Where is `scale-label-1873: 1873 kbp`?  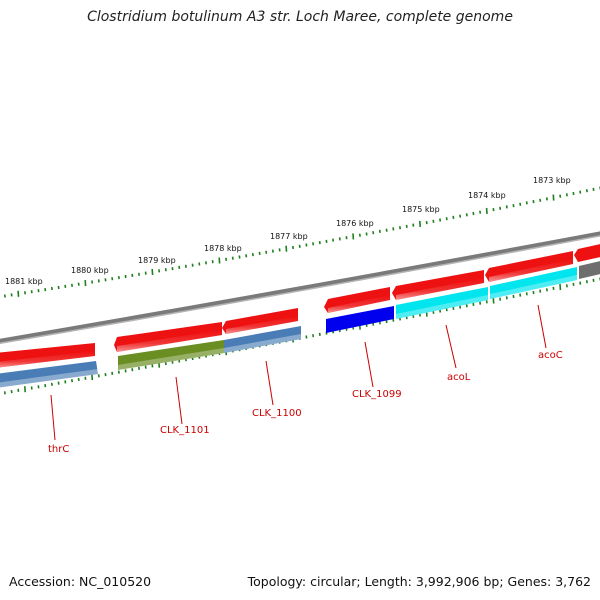 scale-label-1873: 1873 kbp is located at coordinates (552, 180).